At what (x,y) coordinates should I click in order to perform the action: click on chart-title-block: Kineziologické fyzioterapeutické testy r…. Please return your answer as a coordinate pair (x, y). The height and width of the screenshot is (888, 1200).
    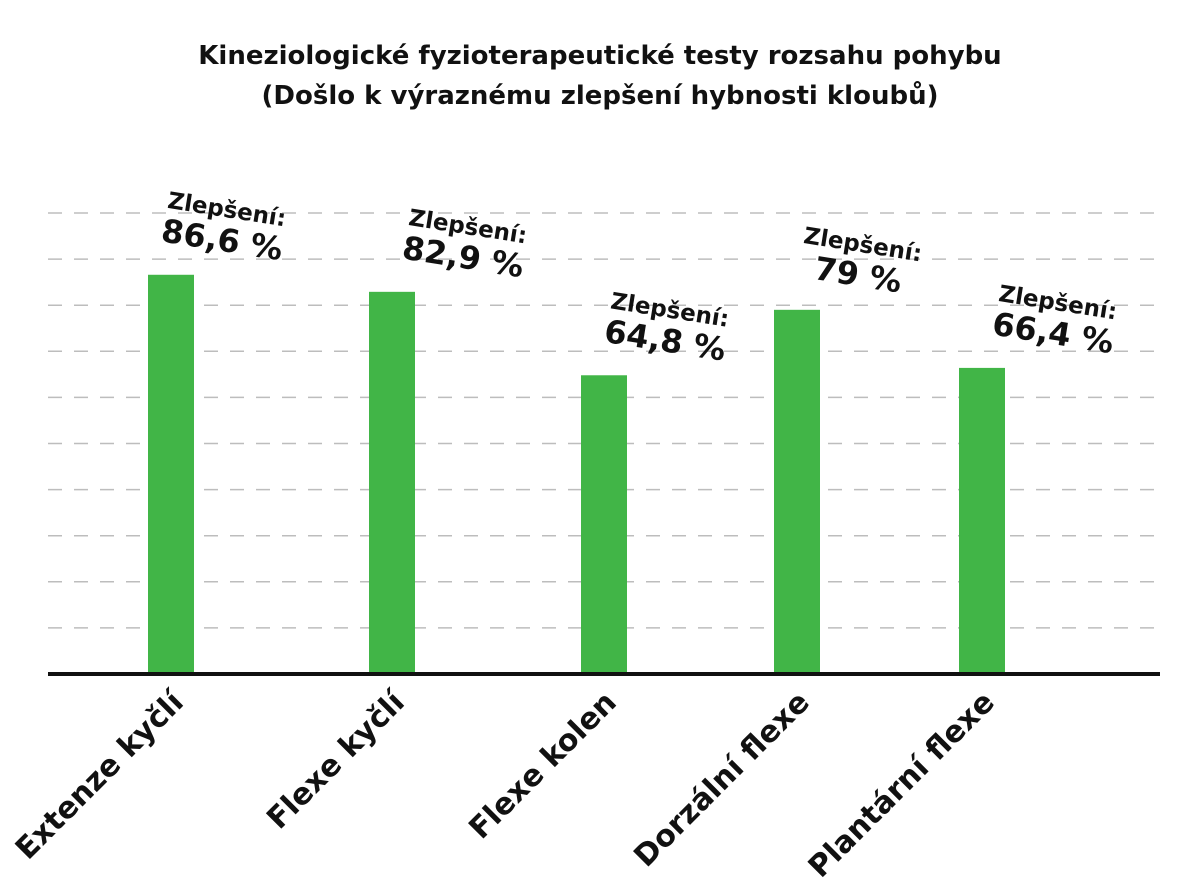
    Looking at the image, I should click on (600, 76).